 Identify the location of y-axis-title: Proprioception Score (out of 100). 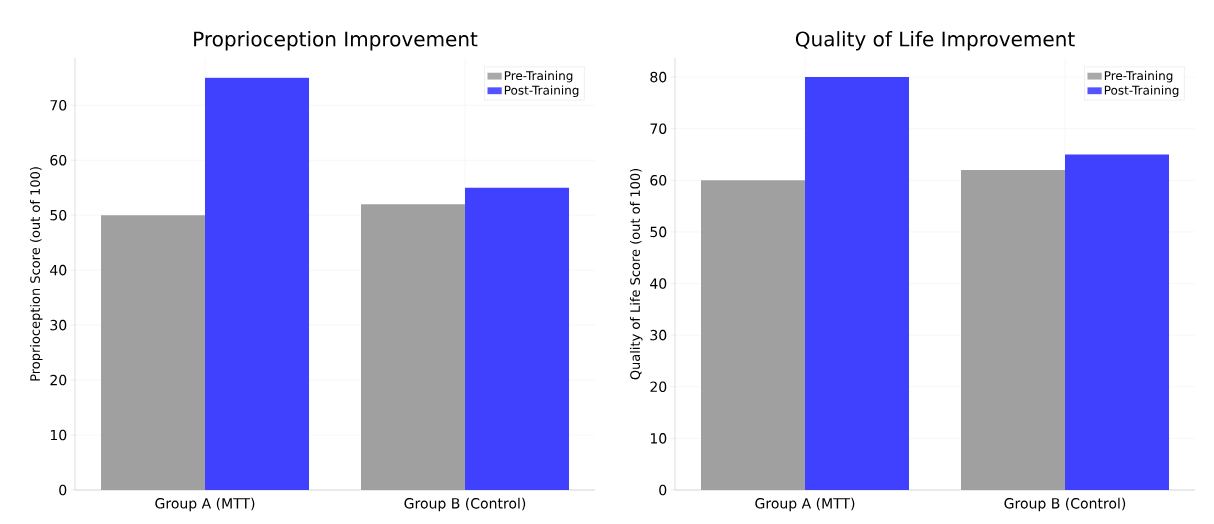
(36, 274).